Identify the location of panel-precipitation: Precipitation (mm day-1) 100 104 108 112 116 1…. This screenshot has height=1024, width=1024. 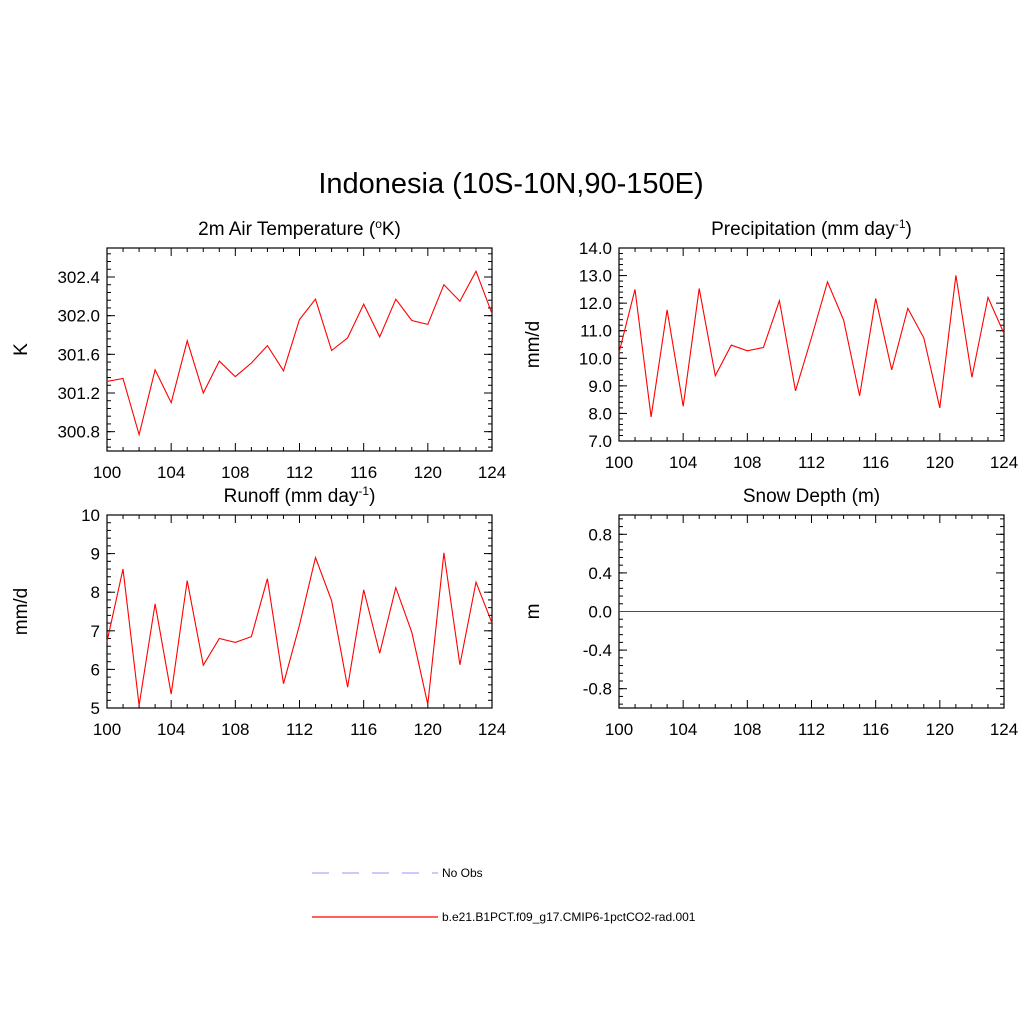
(770, 344).